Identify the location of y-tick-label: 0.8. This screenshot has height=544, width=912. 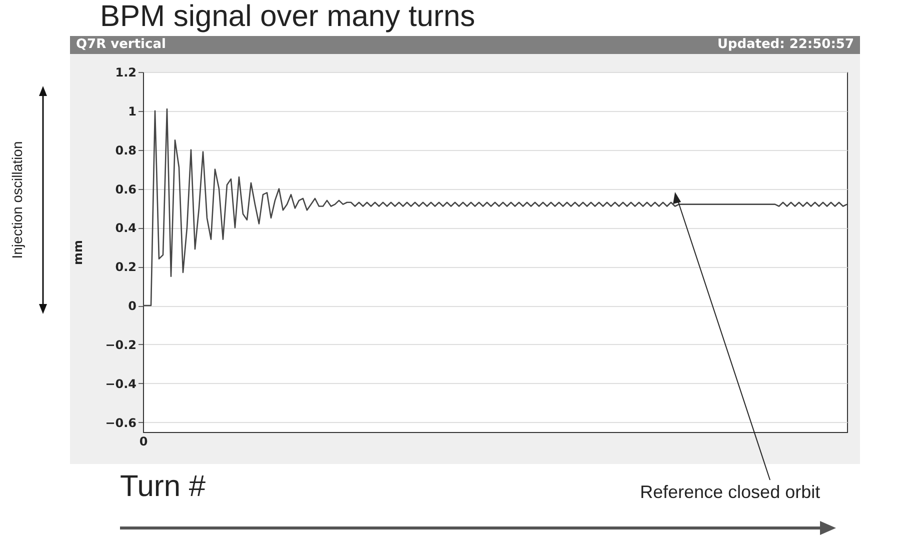
(125, 150).